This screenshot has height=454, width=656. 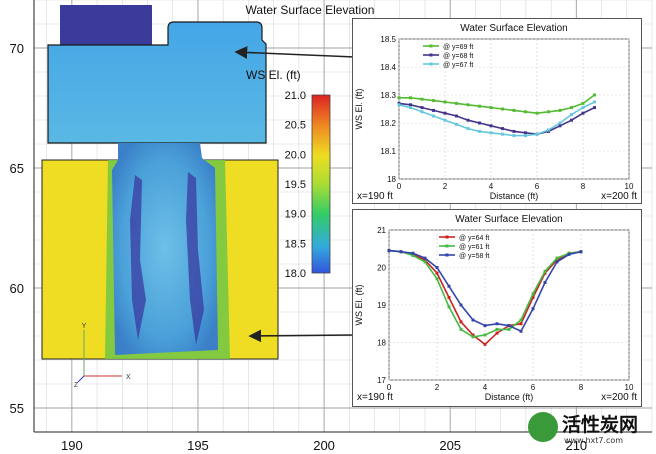 What do you see at coordinates (391, 179) in the screenshot?
I see `inset-y-tick-label: 18` at bounding box center [391, 179].